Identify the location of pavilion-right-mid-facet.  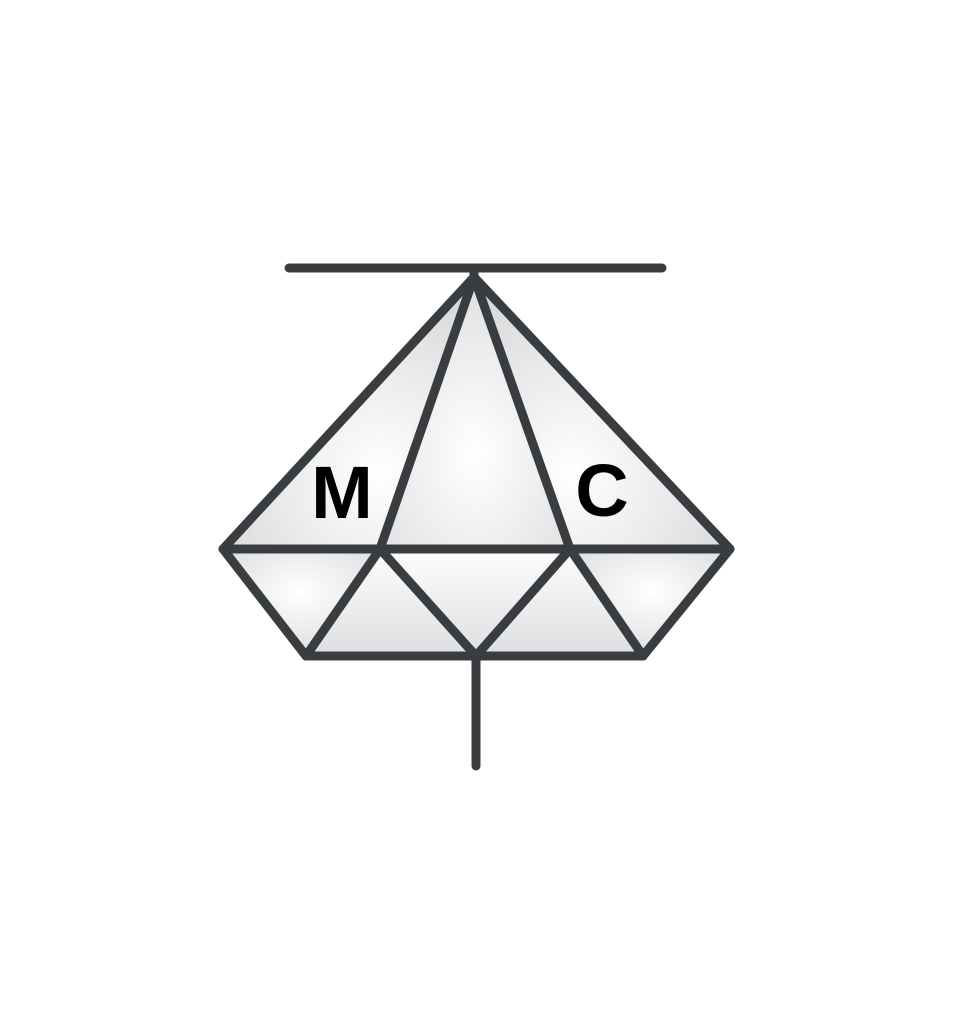
(559, 602).